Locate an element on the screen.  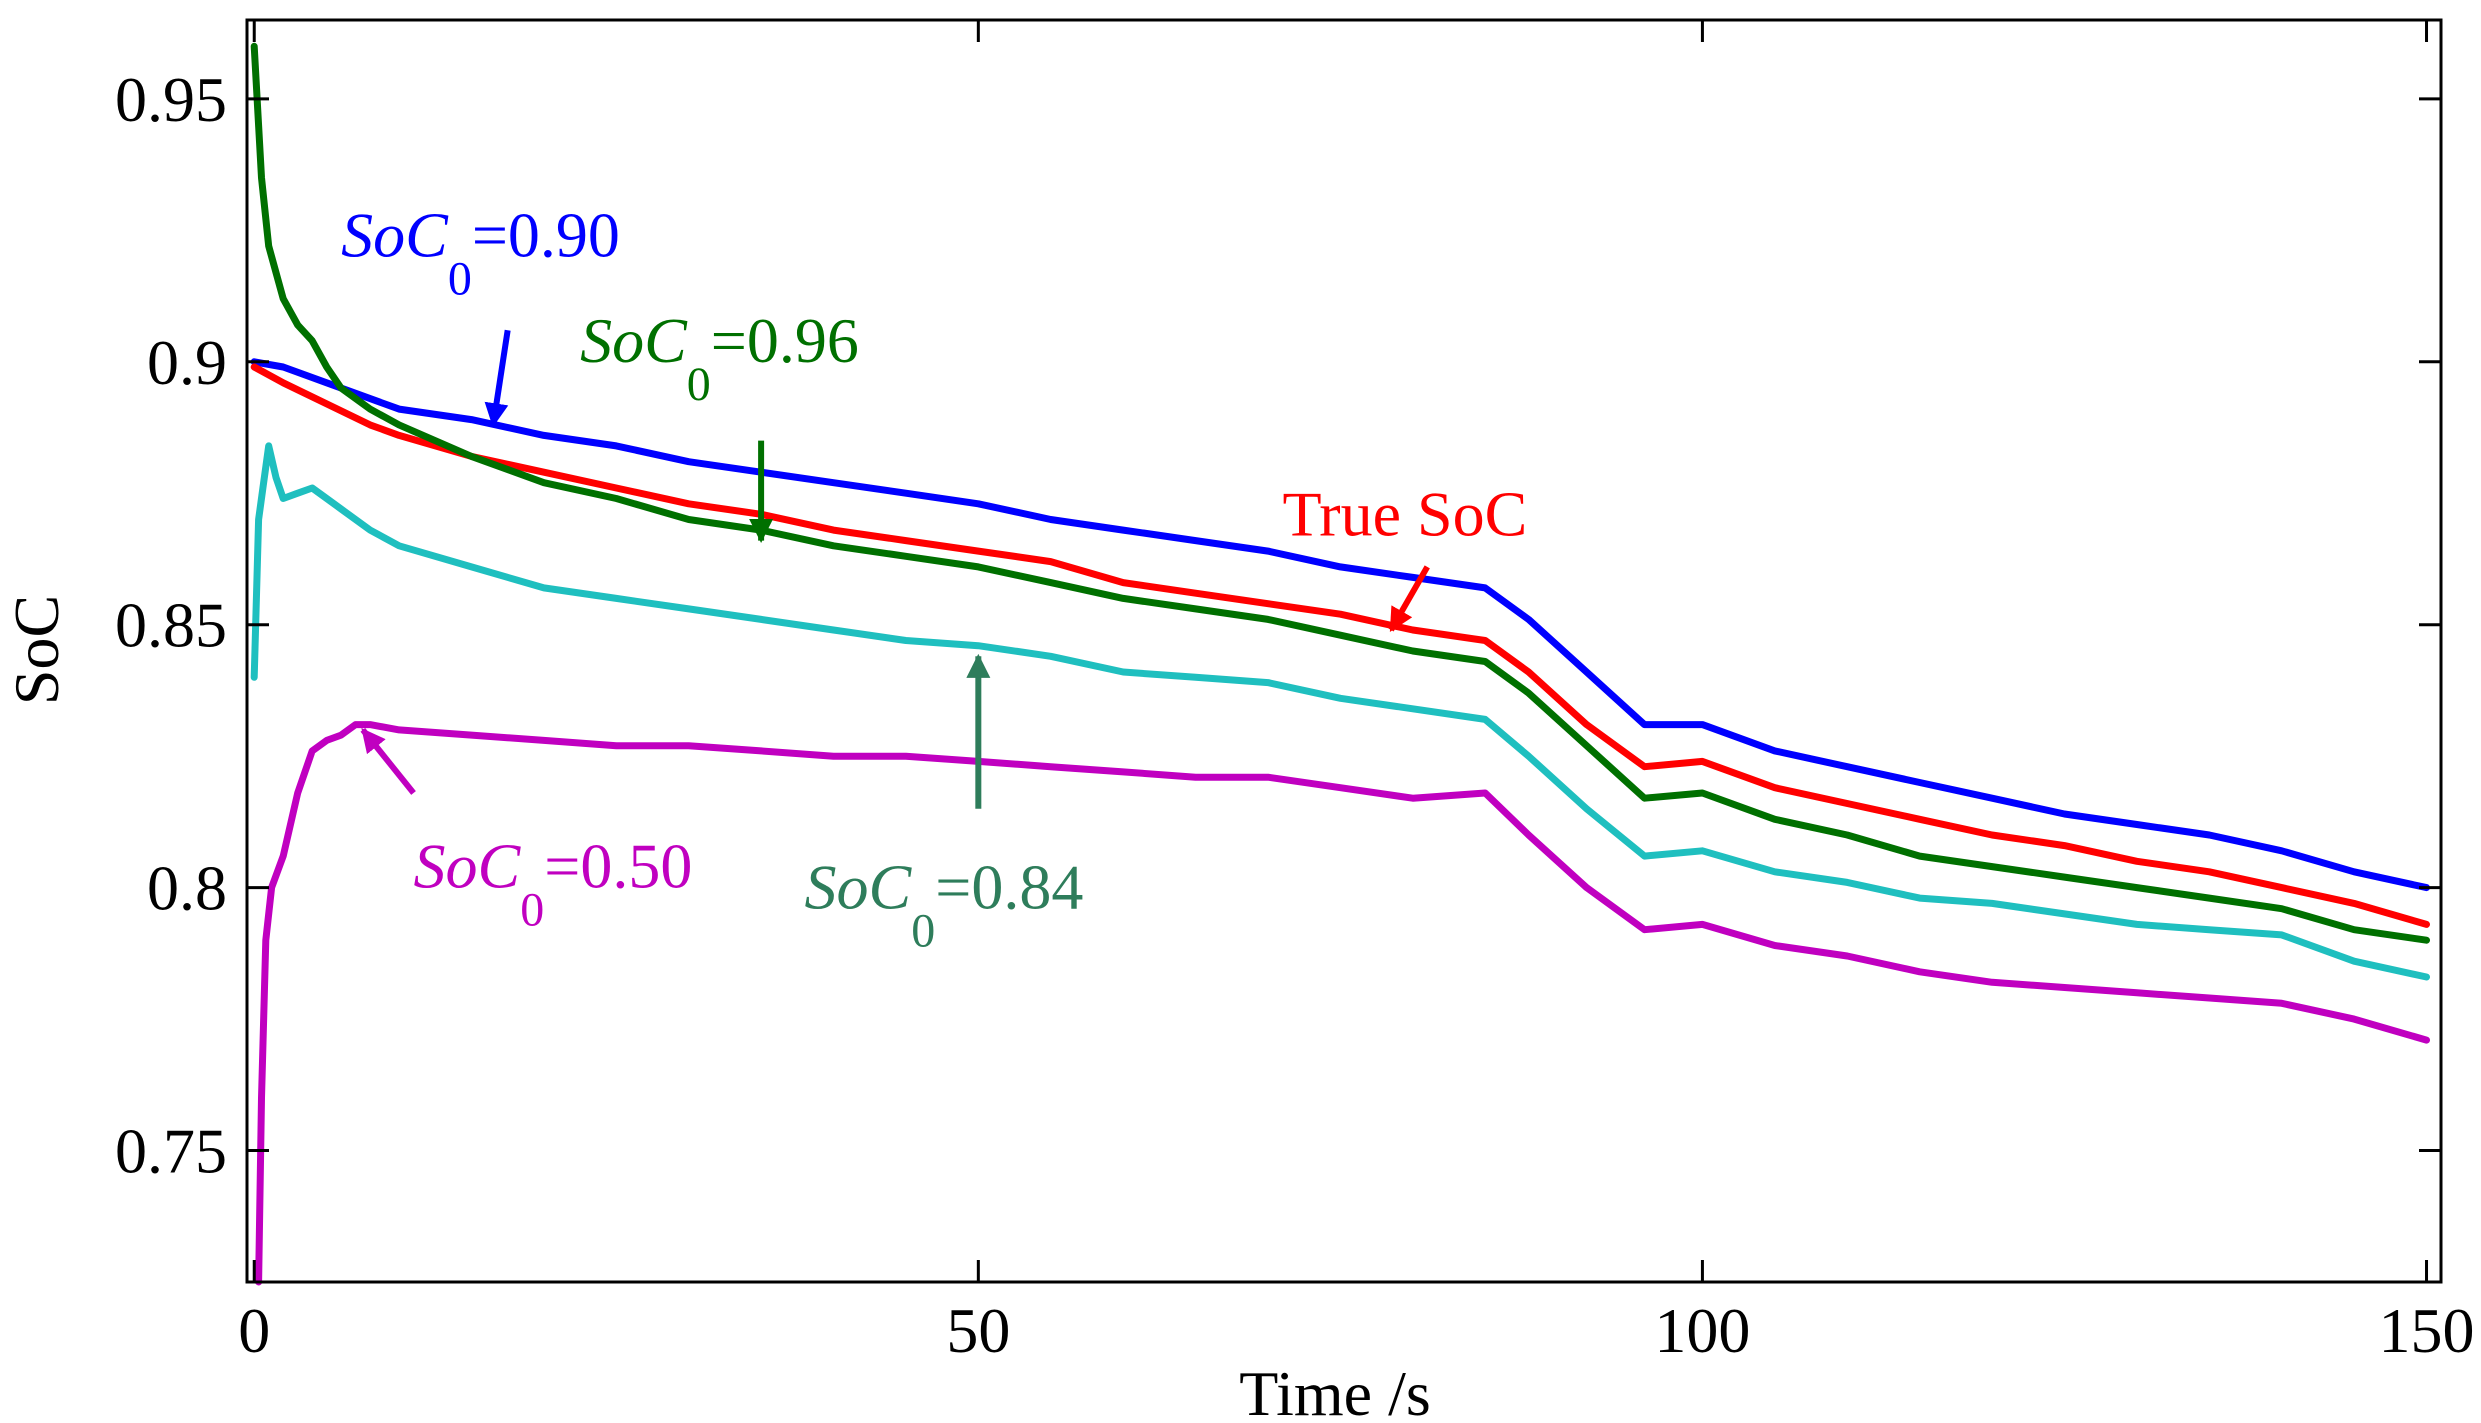
x-tick-label: 150 is located at coordinates (2427, 1330).